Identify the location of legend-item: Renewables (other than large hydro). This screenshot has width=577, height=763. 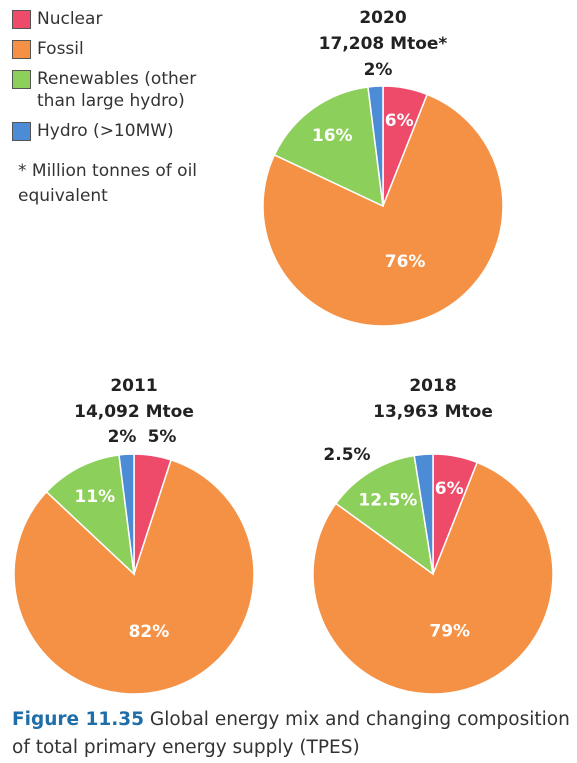
(112, 90).